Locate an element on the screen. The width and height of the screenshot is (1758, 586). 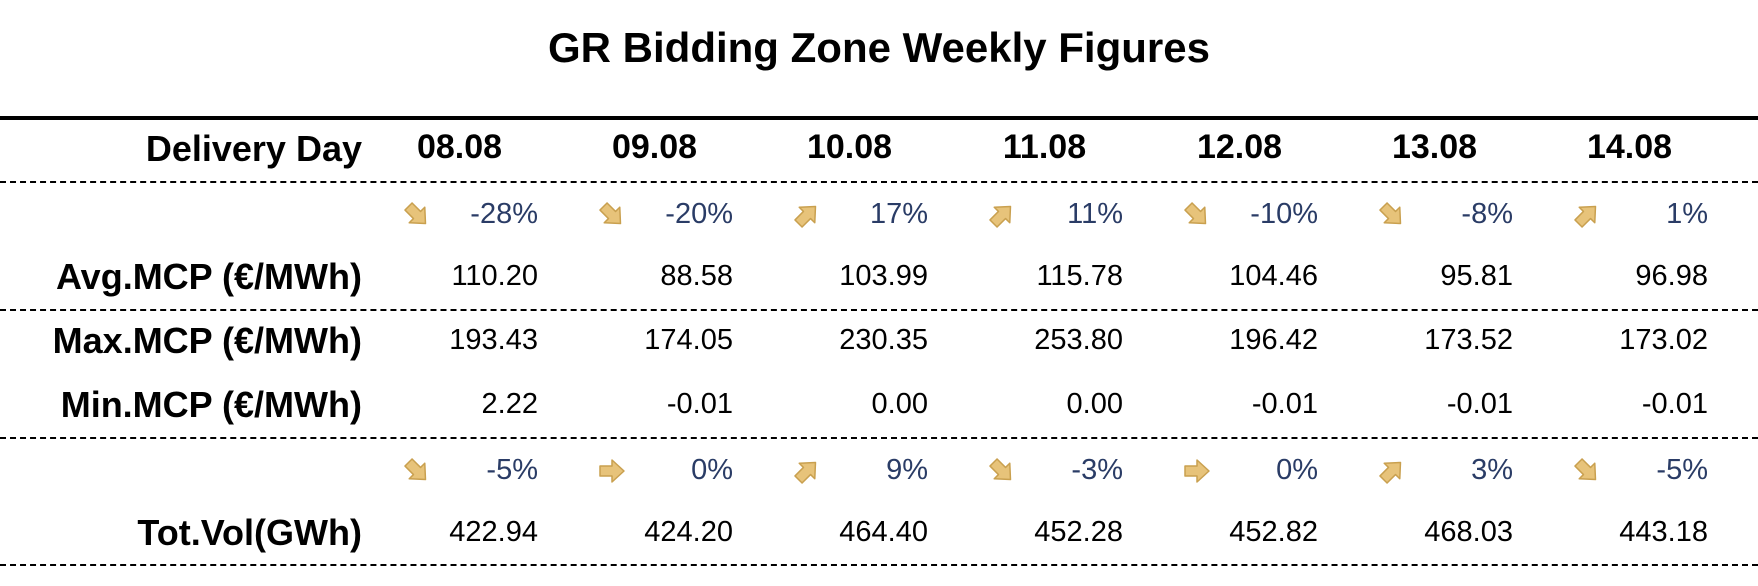
avg-divider is located at coordinates (879, 310).